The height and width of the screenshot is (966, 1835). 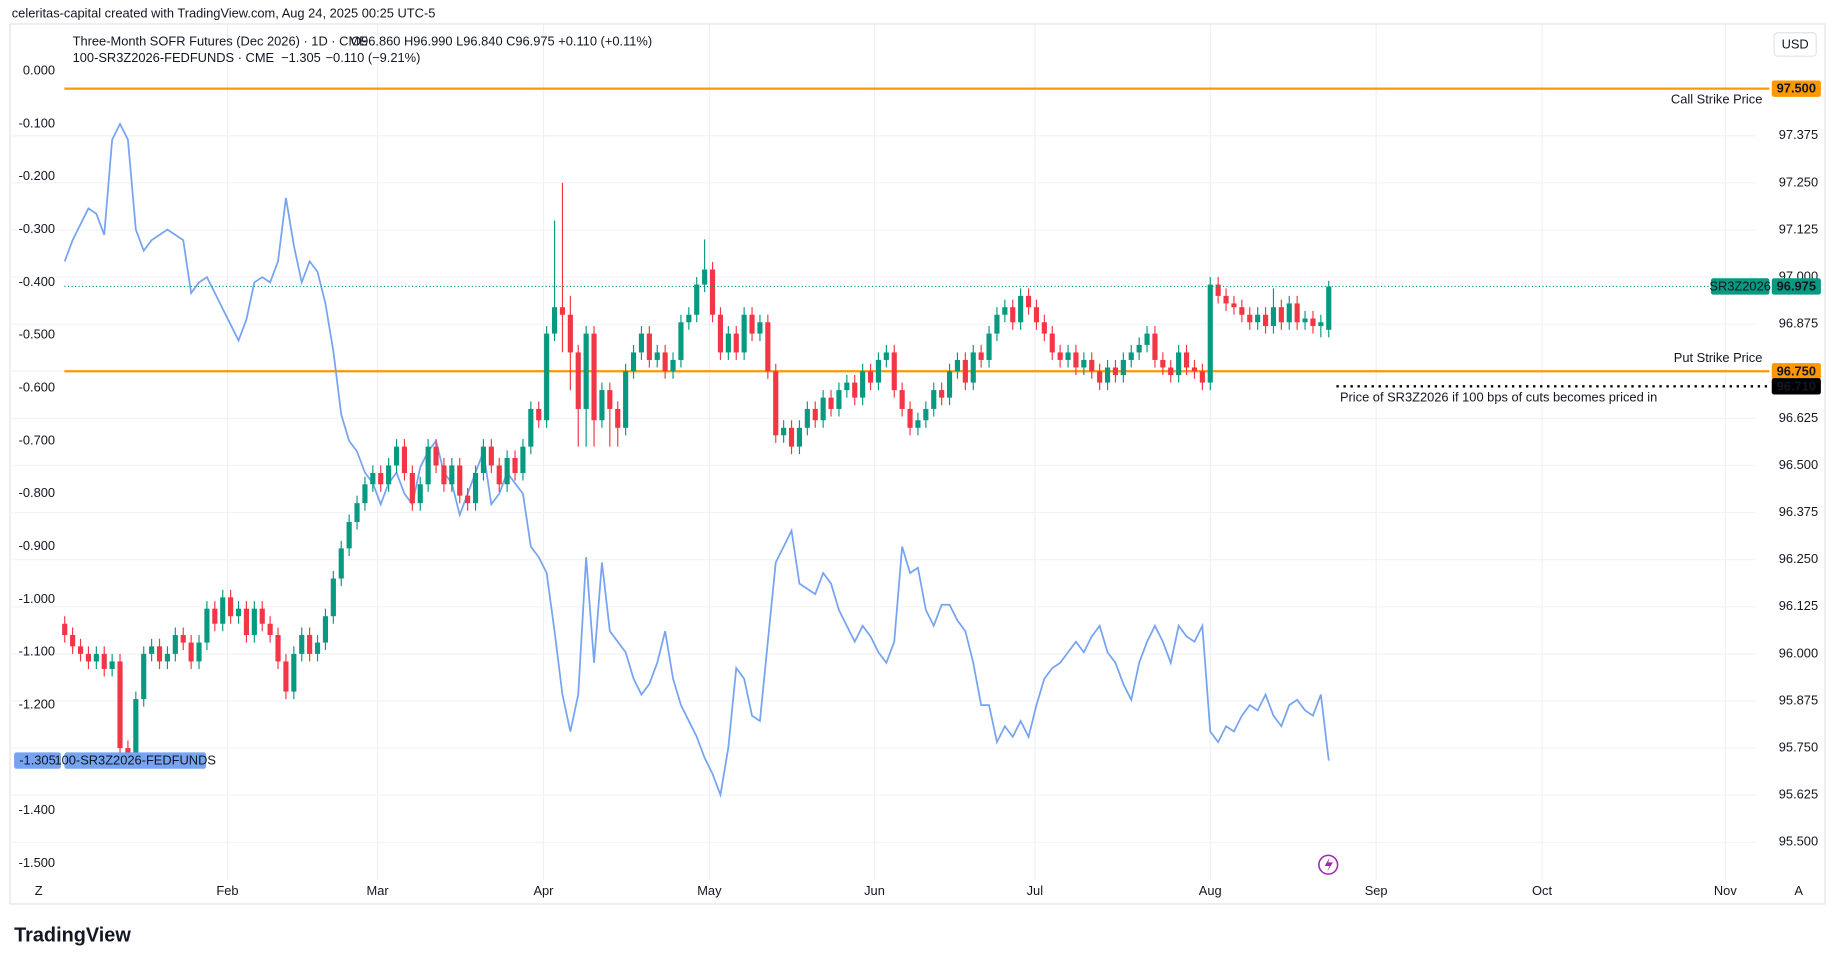 I want to click on y2-tick-label: 0.000, so click(x=39, y=69).